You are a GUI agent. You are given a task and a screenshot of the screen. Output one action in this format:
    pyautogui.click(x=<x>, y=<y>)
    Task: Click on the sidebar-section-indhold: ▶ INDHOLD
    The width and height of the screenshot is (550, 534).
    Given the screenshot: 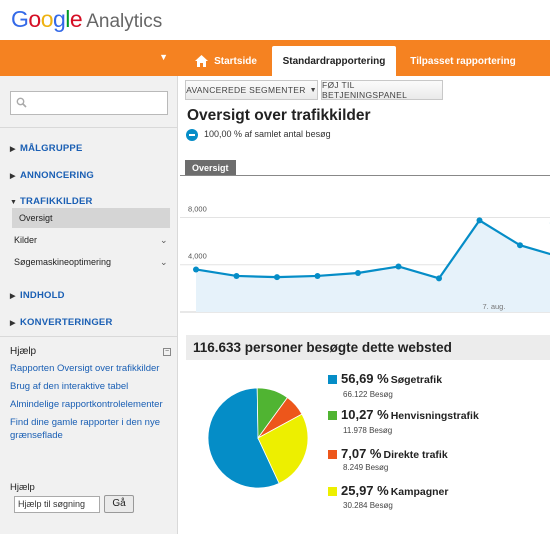 What is the action you would take?
    pyautogui.click(x=37, y=295)
    